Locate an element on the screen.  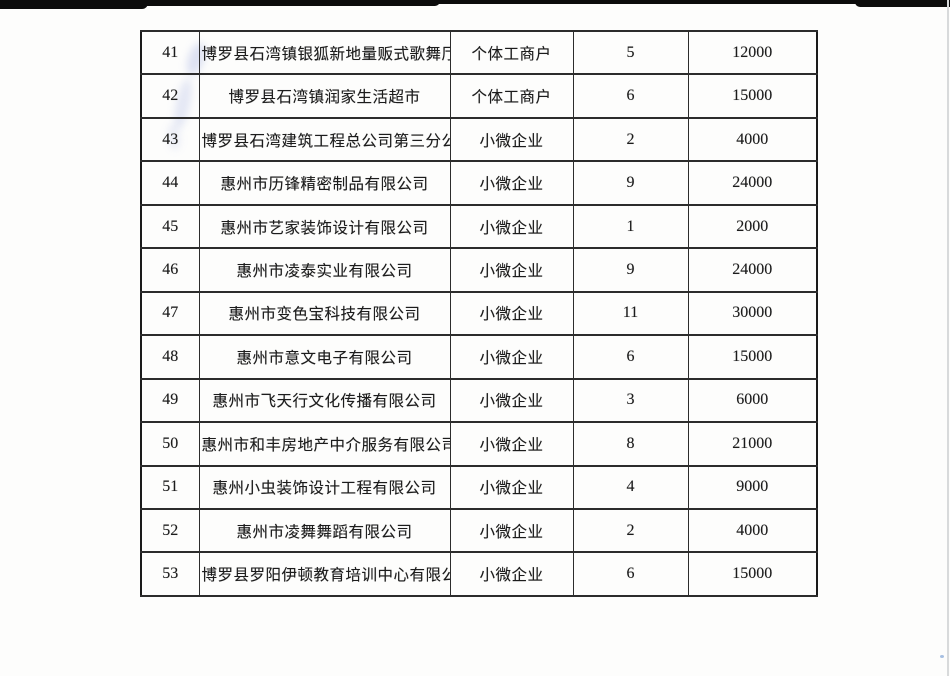
company-name-cell: 博罗县石湾建筑工程总公司第三分公司 is located at coordinates (324, 139).